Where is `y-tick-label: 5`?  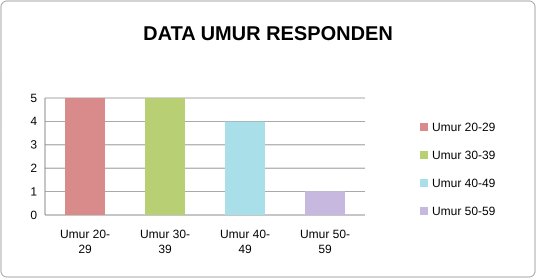 y-tick-label: 5 is located at coordinates (34, 97).